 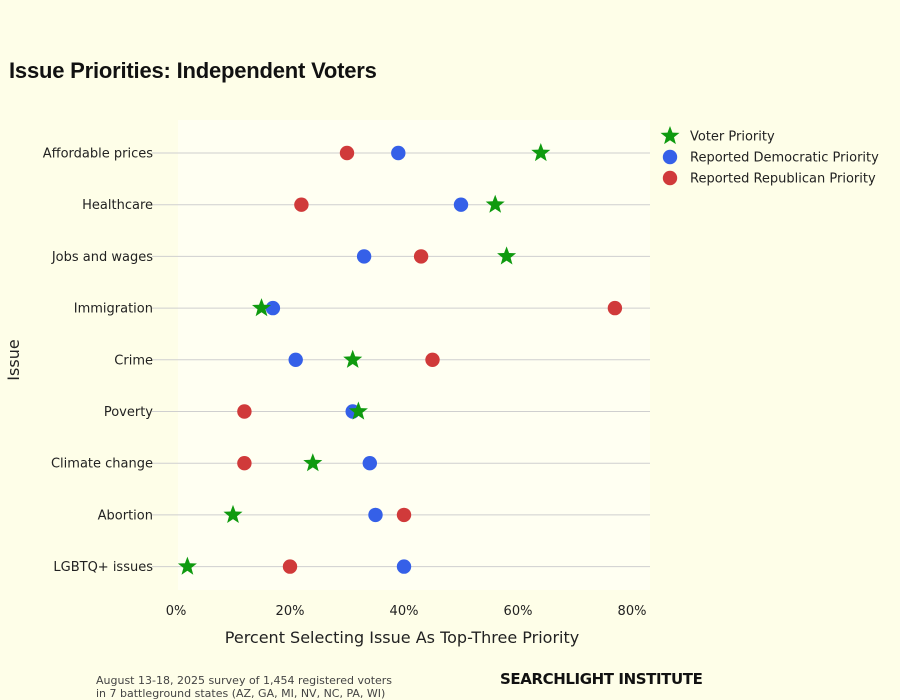 What do you see at coordinates (103, 567) in the screenshot?
I see `category-label: LGBTQ+ issues` at bounding box center [103, 567].